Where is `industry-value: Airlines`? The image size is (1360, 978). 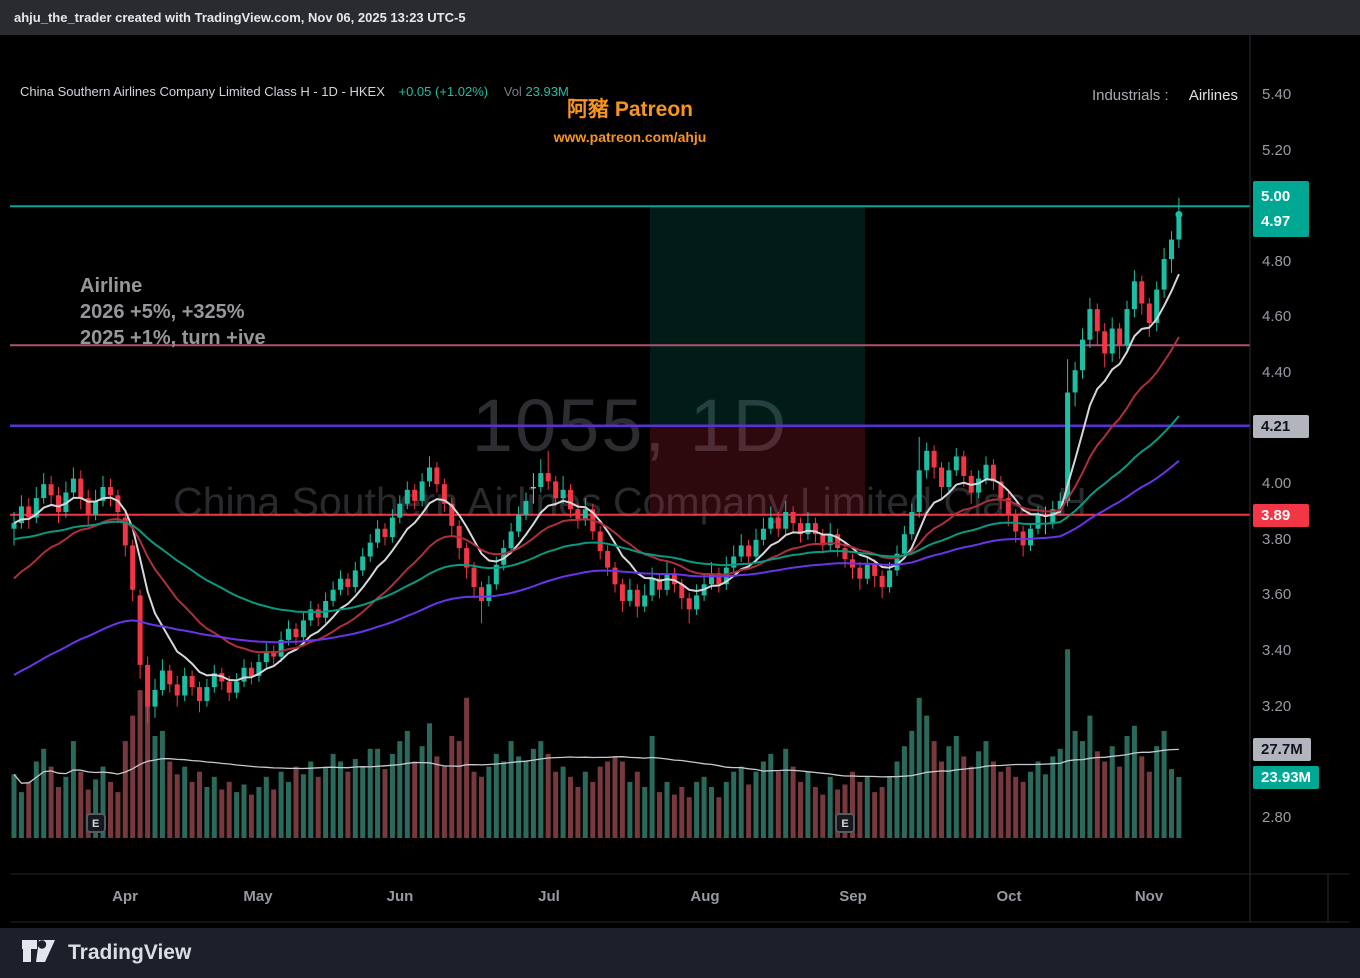 industry-value: Airlines is located at coordinates (1213, 95).